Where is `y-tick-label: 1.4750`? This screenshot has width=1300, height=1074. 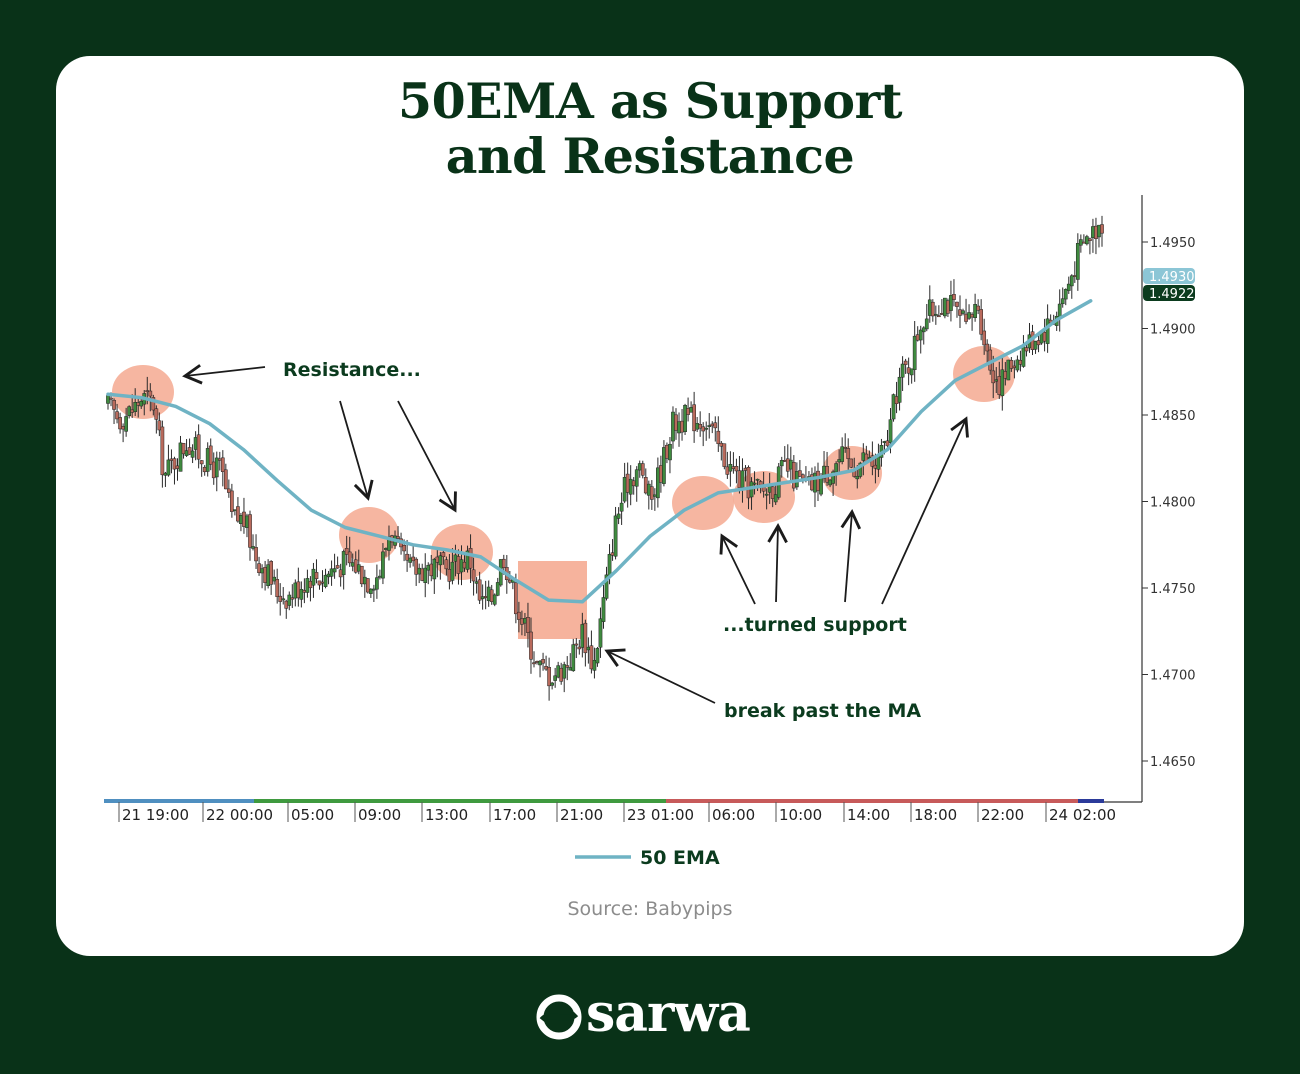 y-tick-label: 1.4750 is located at coordinates (1173, 589).